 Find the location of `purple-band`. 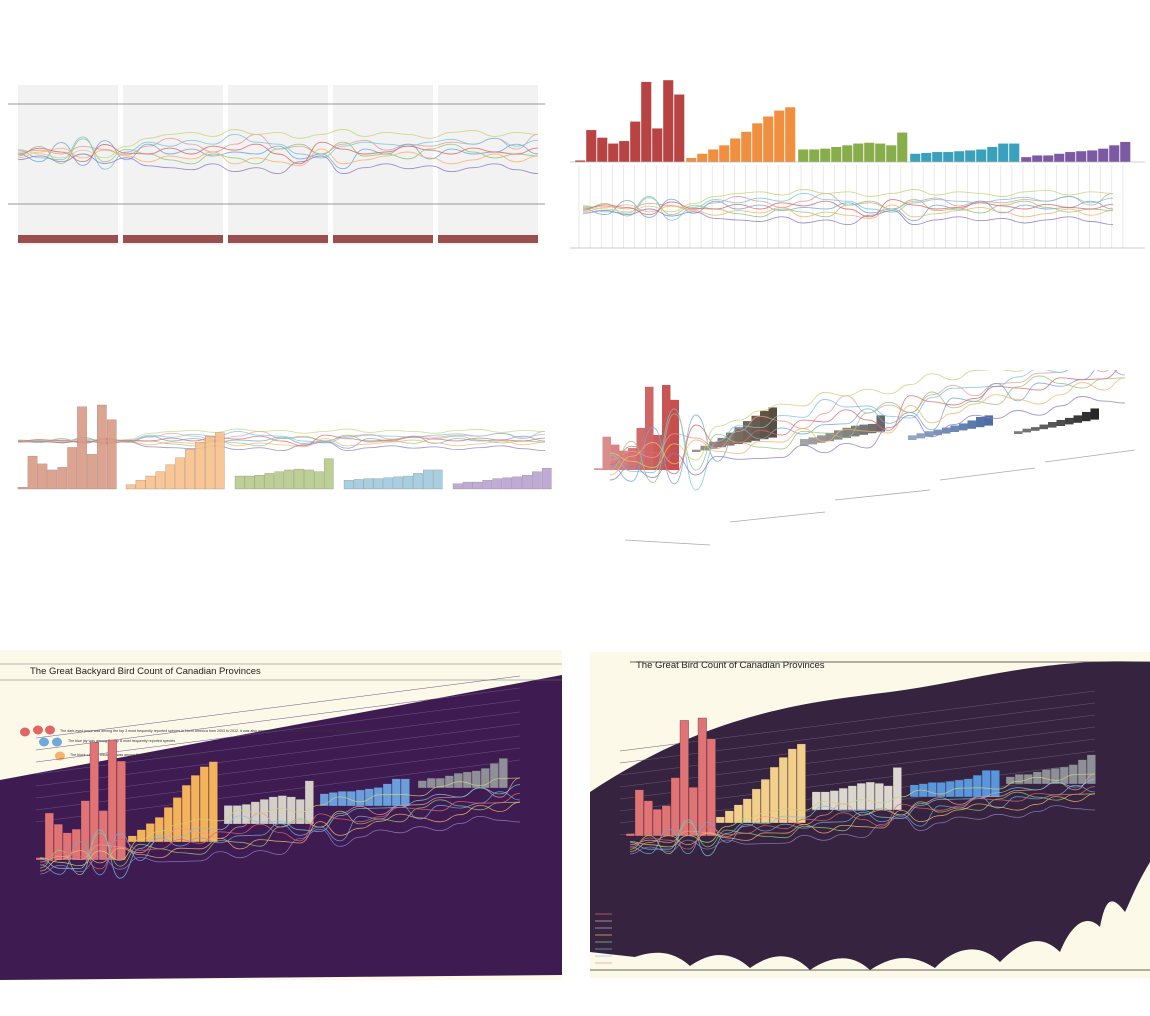

purple-band is located at coordinates (281, 827).